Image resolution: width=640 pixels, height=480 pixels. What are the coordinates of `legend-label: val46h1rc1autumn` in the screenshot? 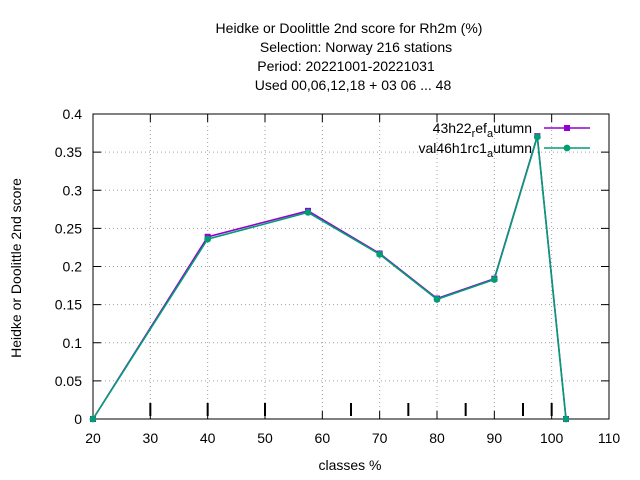 It's located at (475, 150).